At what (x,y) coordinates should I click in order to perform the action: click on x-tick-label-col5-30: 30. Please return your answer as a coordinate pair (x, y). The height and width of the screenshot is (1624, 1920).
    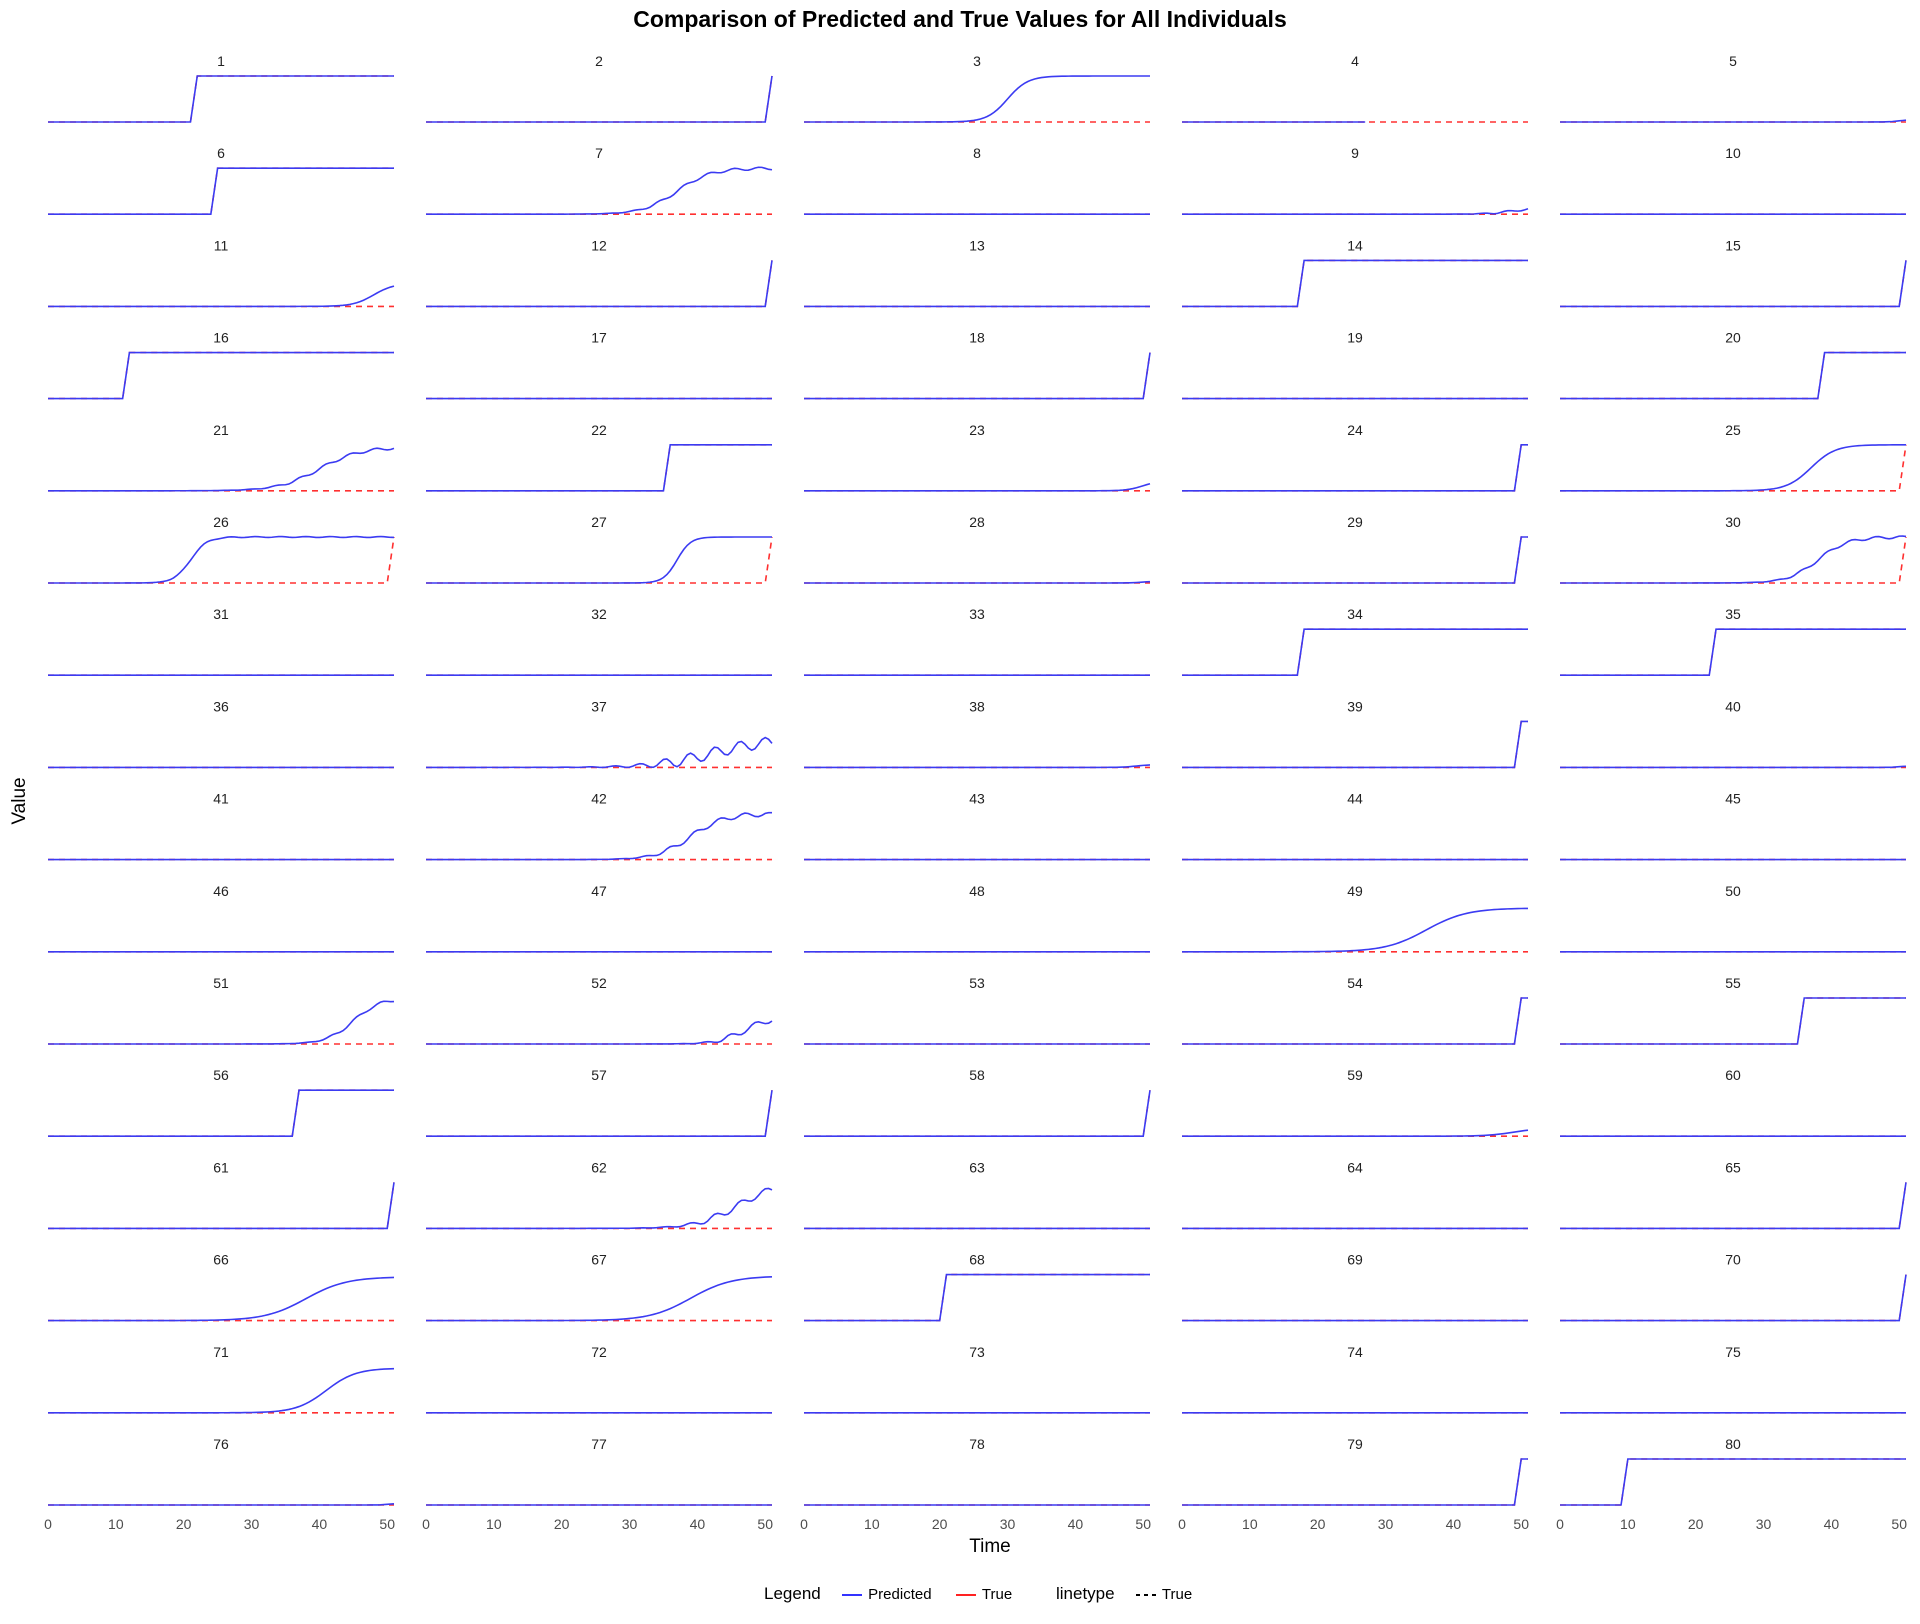
    Looking at the image, I should click on (1764, 1524).